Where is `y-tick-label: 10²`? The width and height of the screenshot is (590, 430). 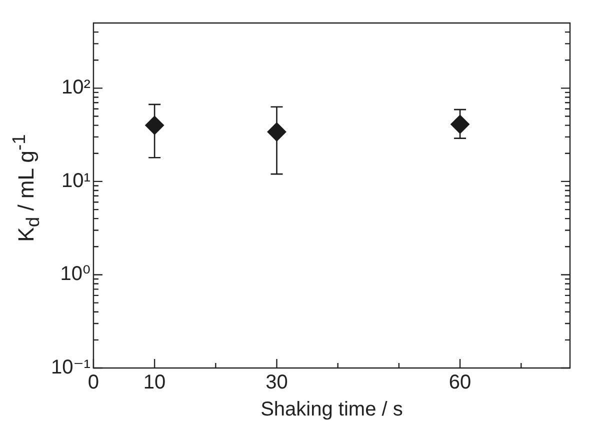 y-tick-label: 10² is located at coordinates (76, 87).